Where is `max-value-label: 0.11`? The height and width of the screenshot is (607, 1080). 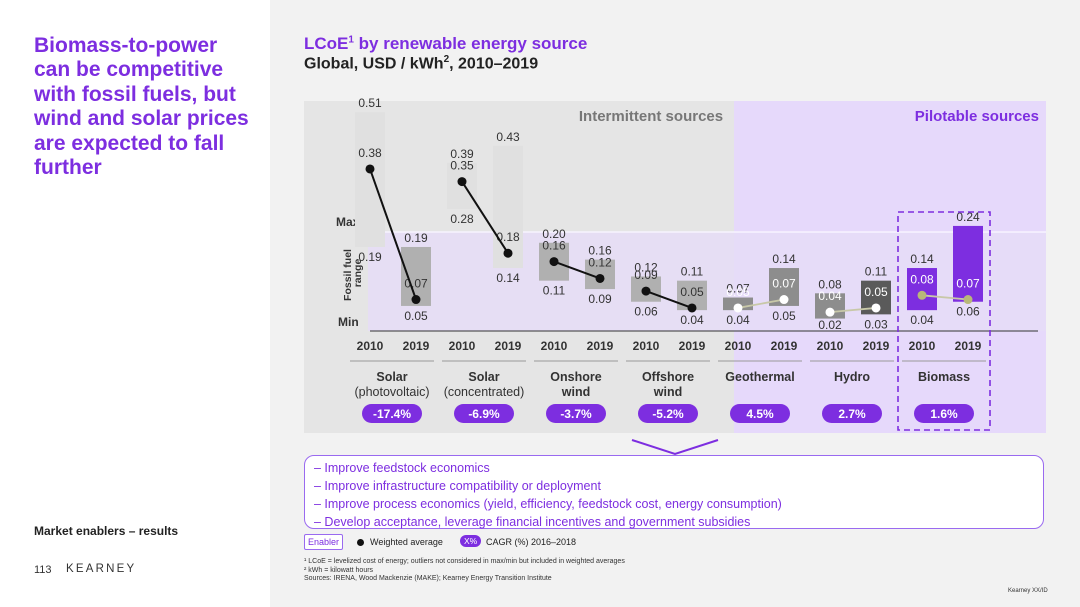
max-value-label: 0.11 is located at coordinates (876, 272).